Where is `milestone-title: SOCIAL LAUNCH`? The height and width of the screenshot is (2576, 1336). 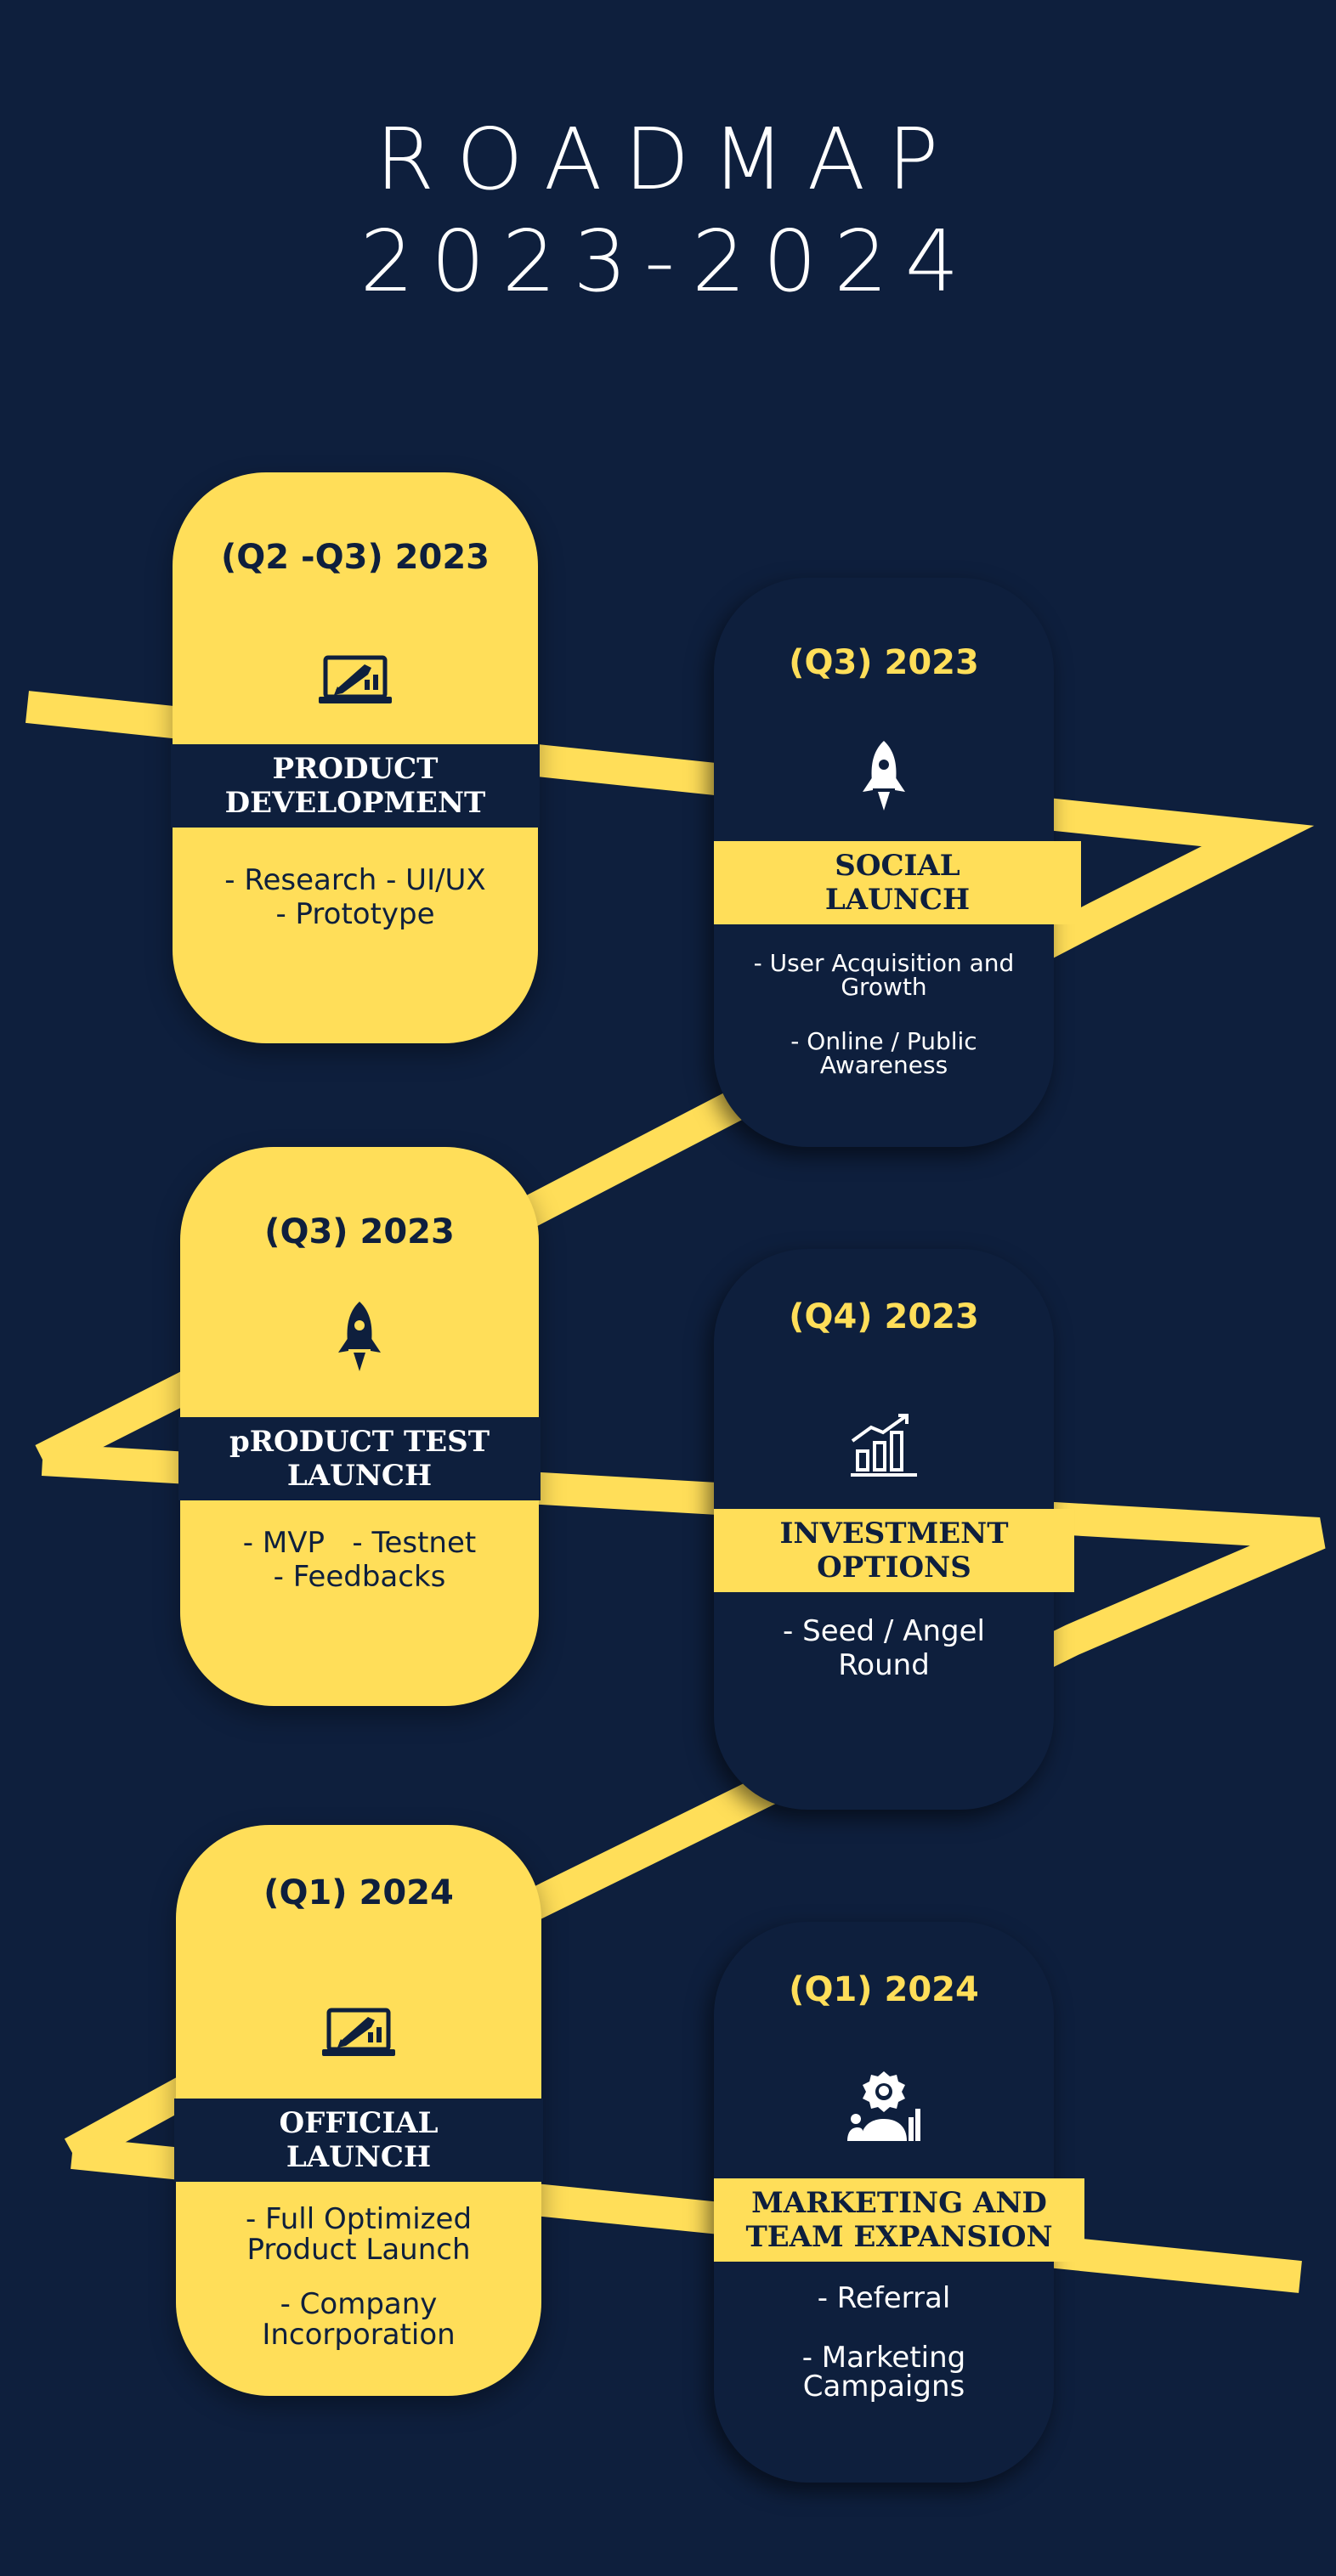 milestone-title: SOCIAL LAUNCH is located at coordinates (897, 882).